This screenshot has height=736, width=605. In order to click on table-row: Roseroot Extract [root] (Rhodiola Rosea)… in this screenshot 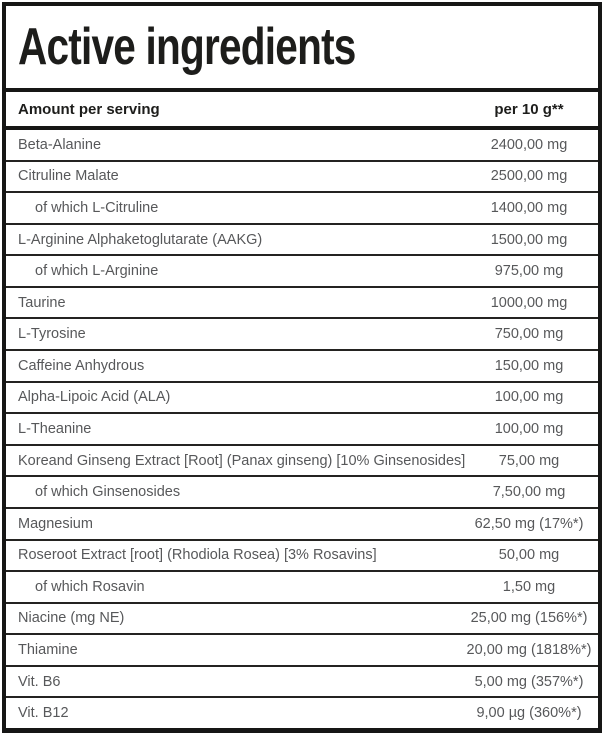, I will do `click(302, 556)`.